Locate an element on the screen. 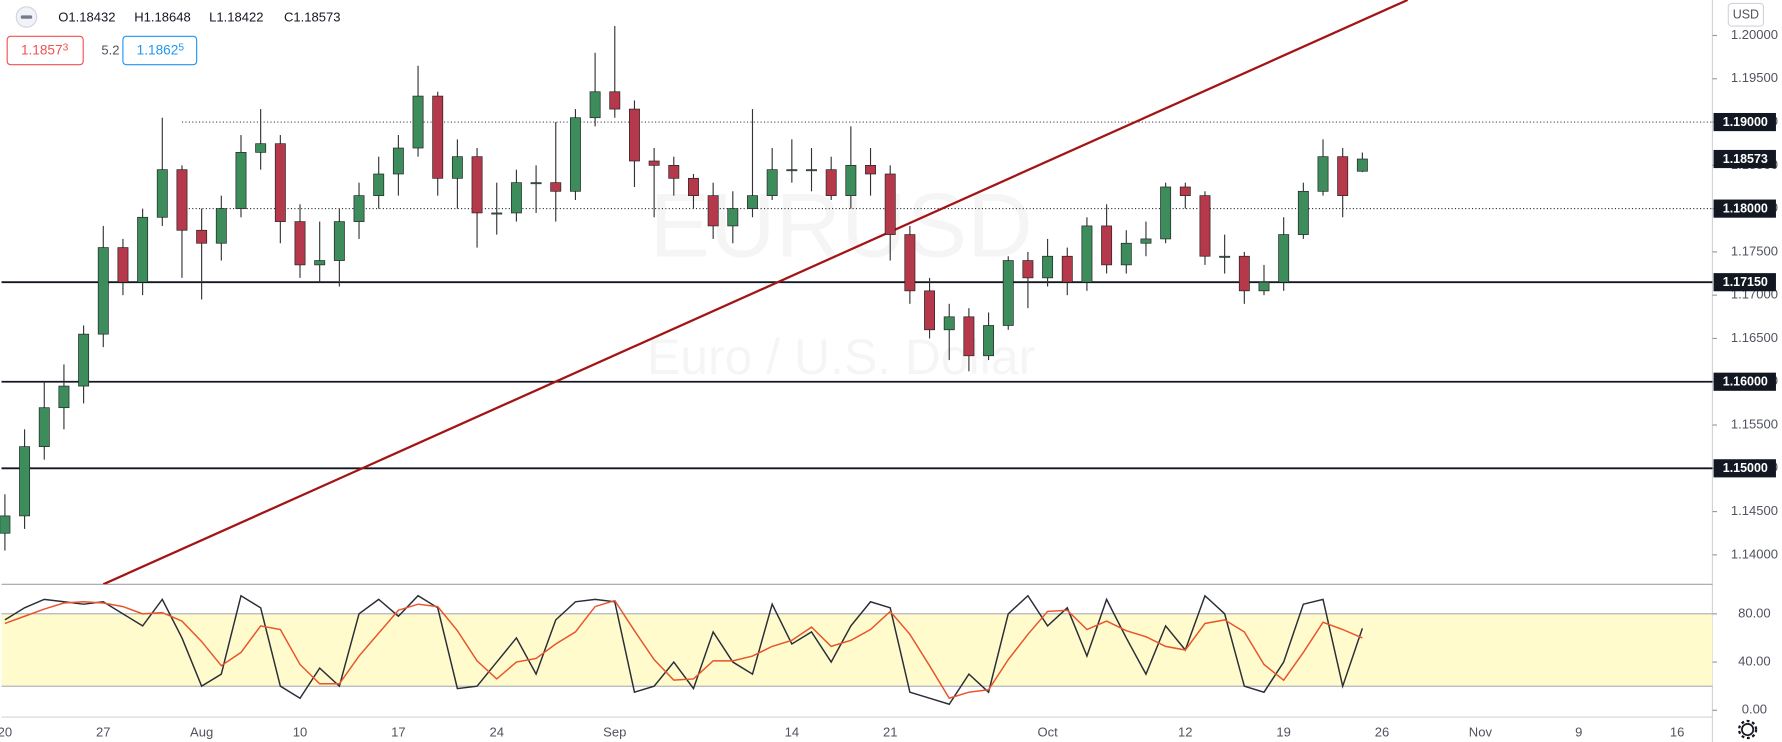 The height and width of the screenshot is (742, 1782). x-tick-label: 21 is located at coordinates (890, 731).